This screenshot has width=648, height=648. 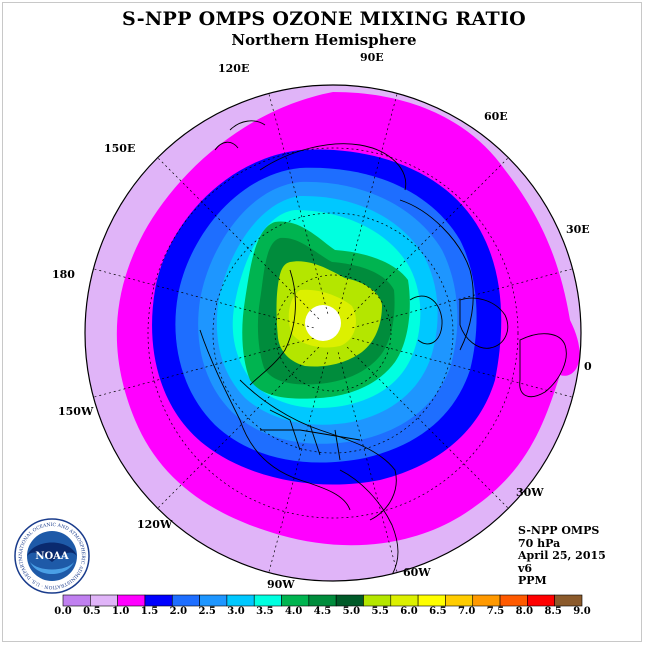 I want to click on map-subtitle: Northern Hemisphere, so click(x=324, y=40).